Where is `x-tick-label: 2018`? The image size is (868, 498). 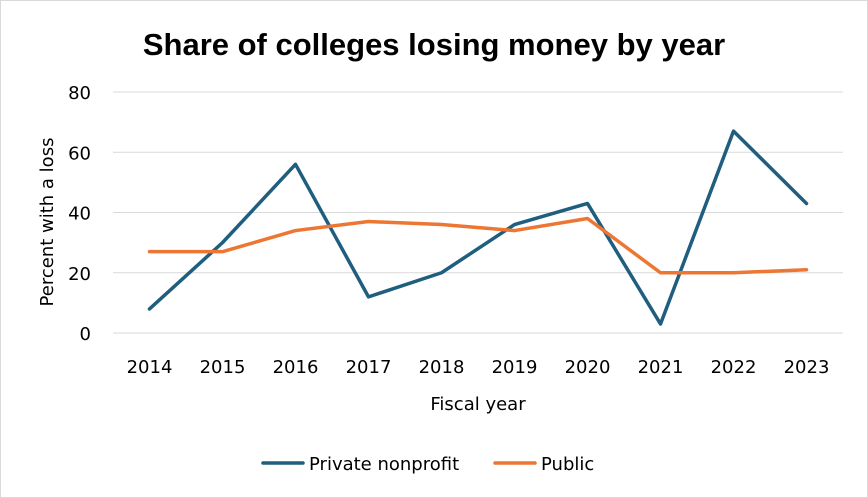
x-tick-label: 2018 is located at coordinates (442, 367).